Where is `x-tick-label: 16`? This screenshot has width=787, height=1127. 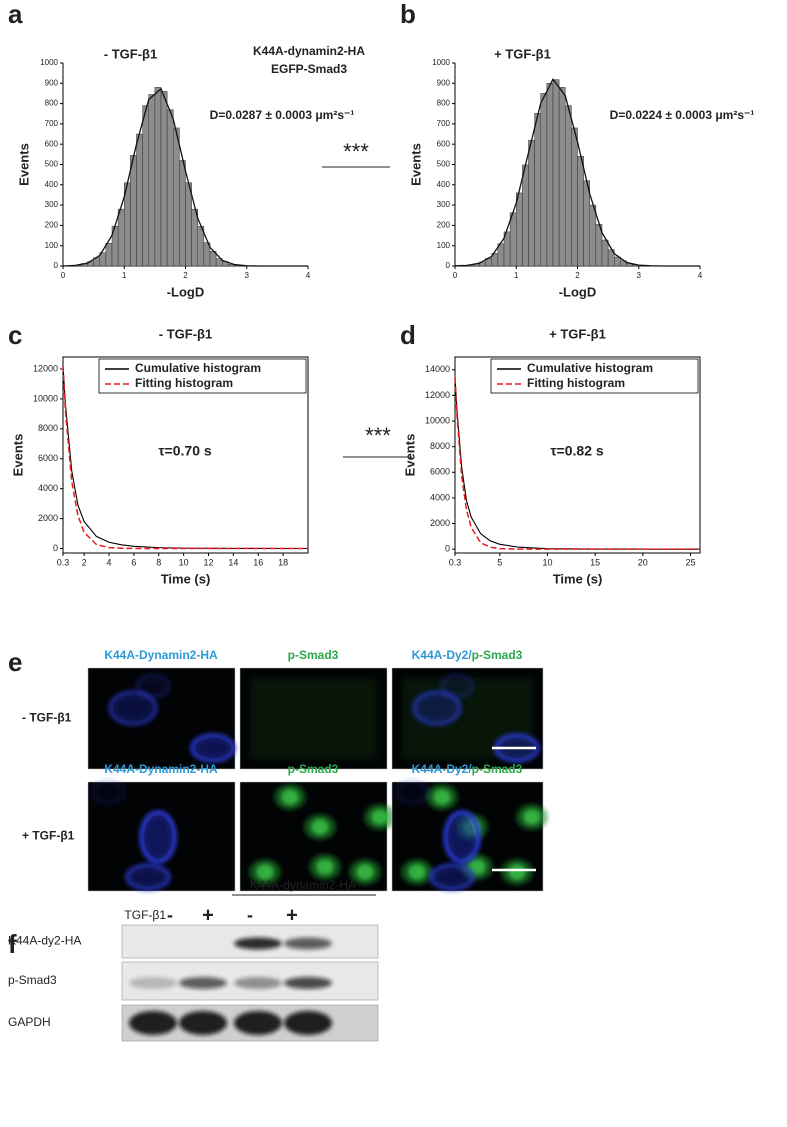 x-tick-label: 16 is located at coordinates (258, 562).